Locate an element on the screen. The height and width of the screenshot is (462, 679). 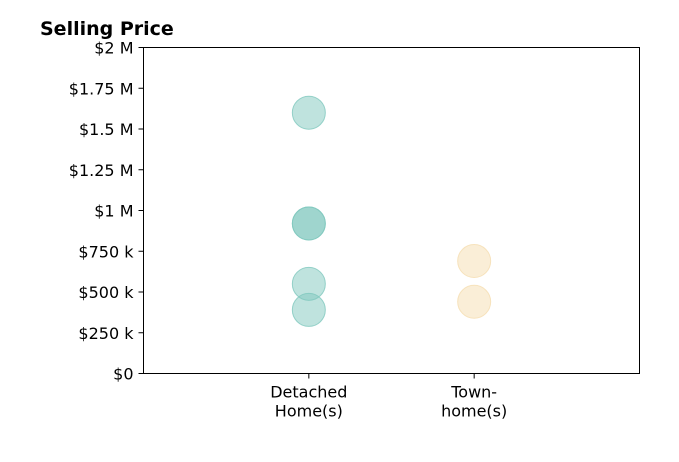
y-tick-label: $1.5 M is located at coordinates (106, 129).